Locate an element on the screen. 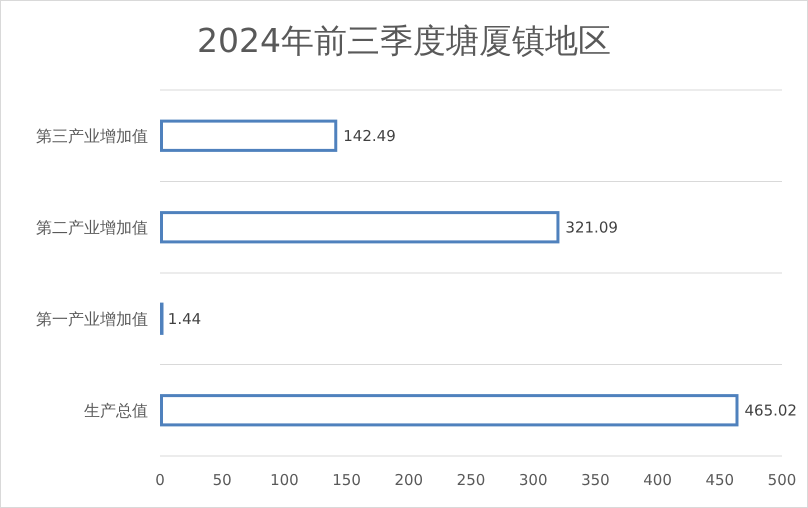 The image size is (808, 508). y-tick-label: 生产总值 is located at coordinates (116, 410).